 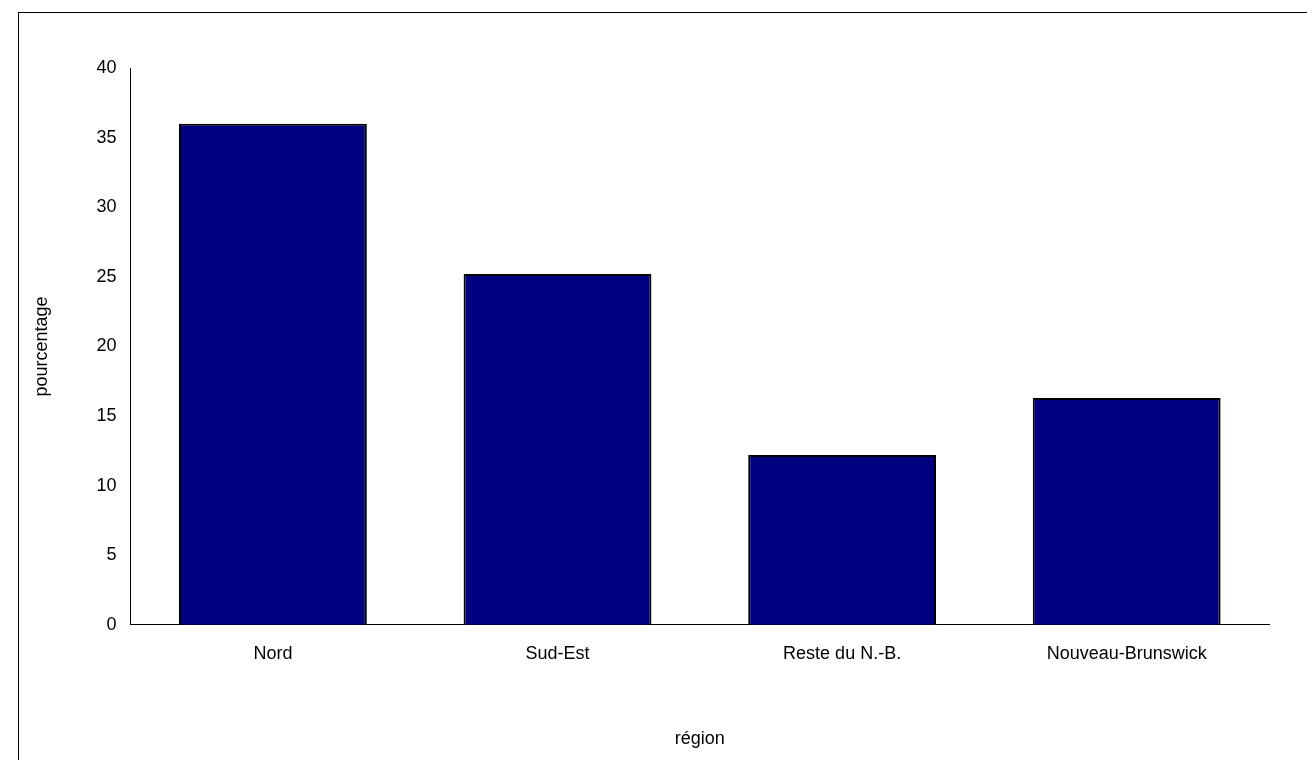 What do you see at coordinates (111, 554) in the screenshot?
I see `y-tick-label: 5` at bounding box center [111, 554].